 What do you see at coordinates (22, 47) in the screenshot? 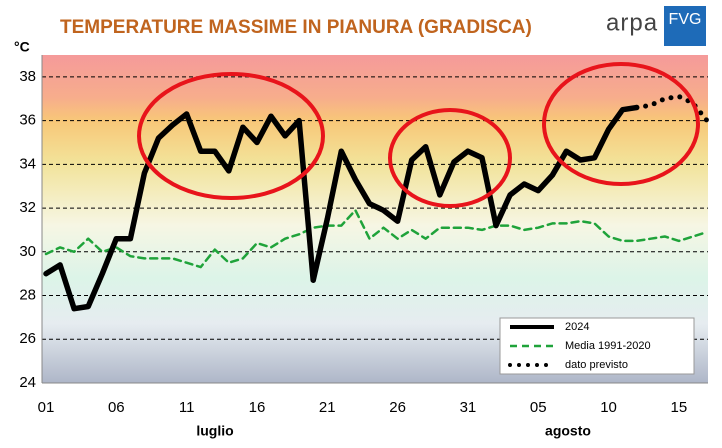
I see `y-axis-label: °C` at bounding box center [22, 47].